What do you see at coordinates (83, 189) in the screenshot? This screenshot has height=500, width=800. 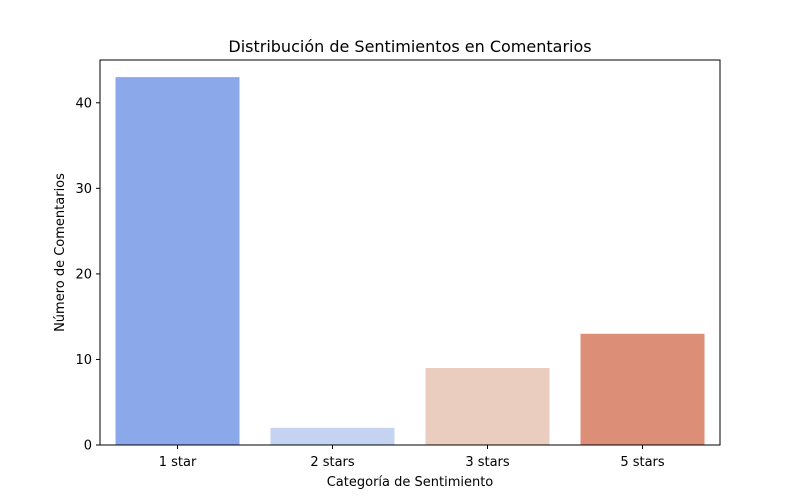 I see `y-tick-label: 30` at bounding box center [83, 189].